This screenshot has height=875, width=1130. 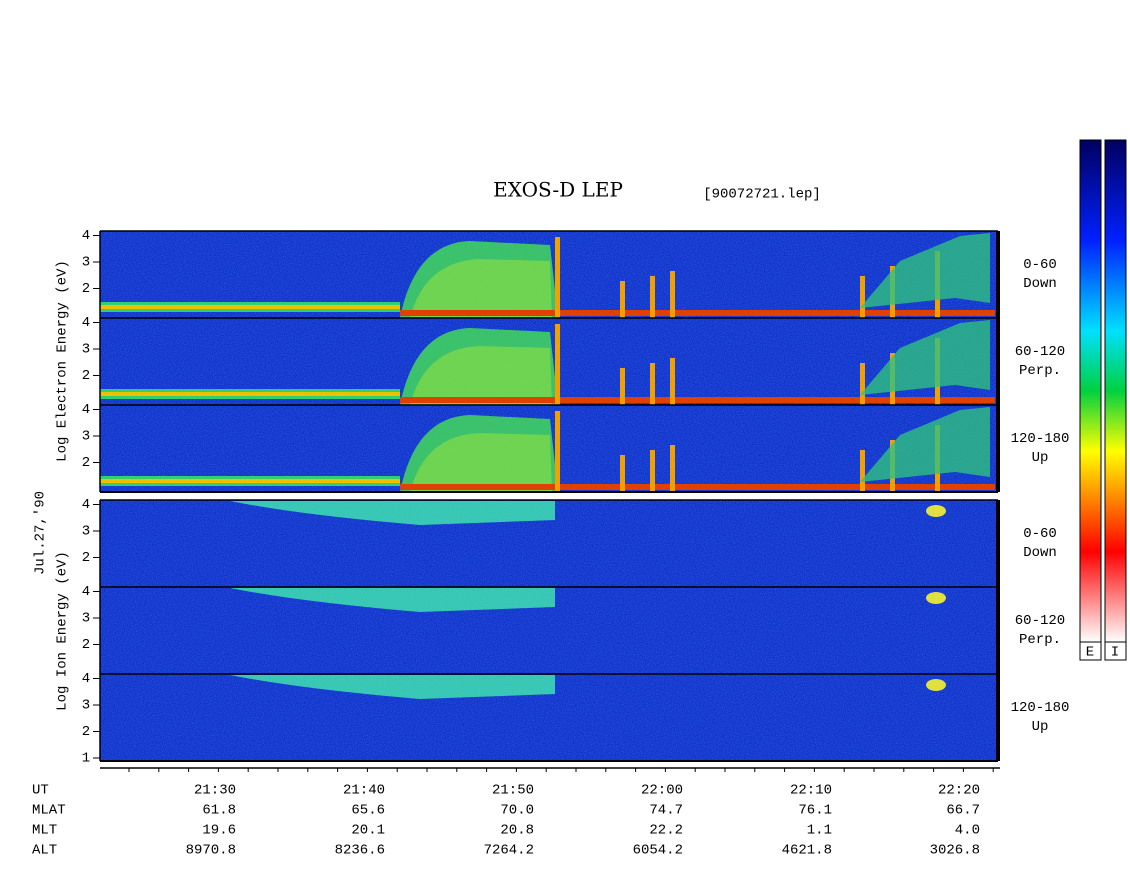 What do you see at coordinates (517, 811) in the screenshot?
I see `row-value: 70.0` at bounding box center [517, 811].